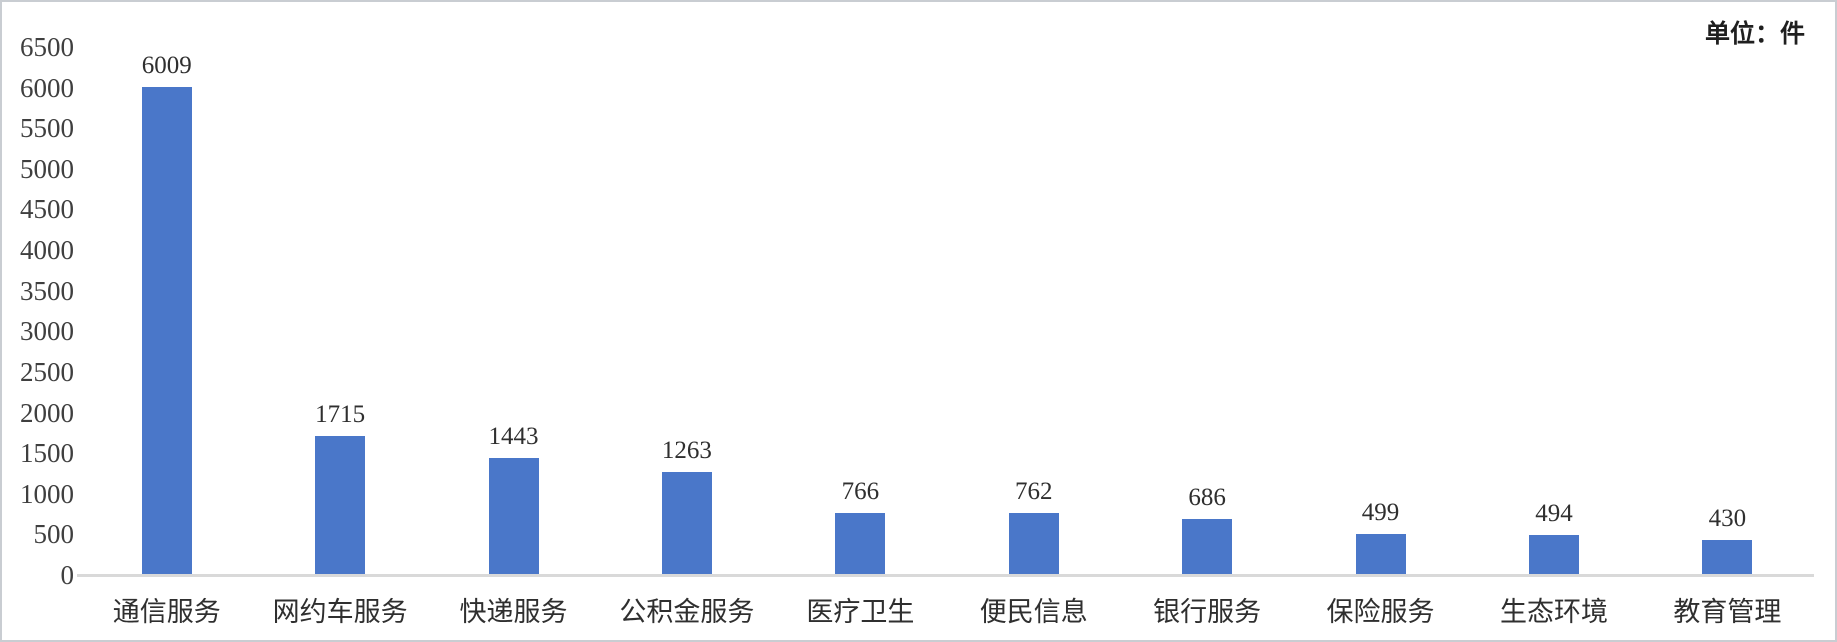  I want to click on bar-value-label: 766, so click(860, 491).